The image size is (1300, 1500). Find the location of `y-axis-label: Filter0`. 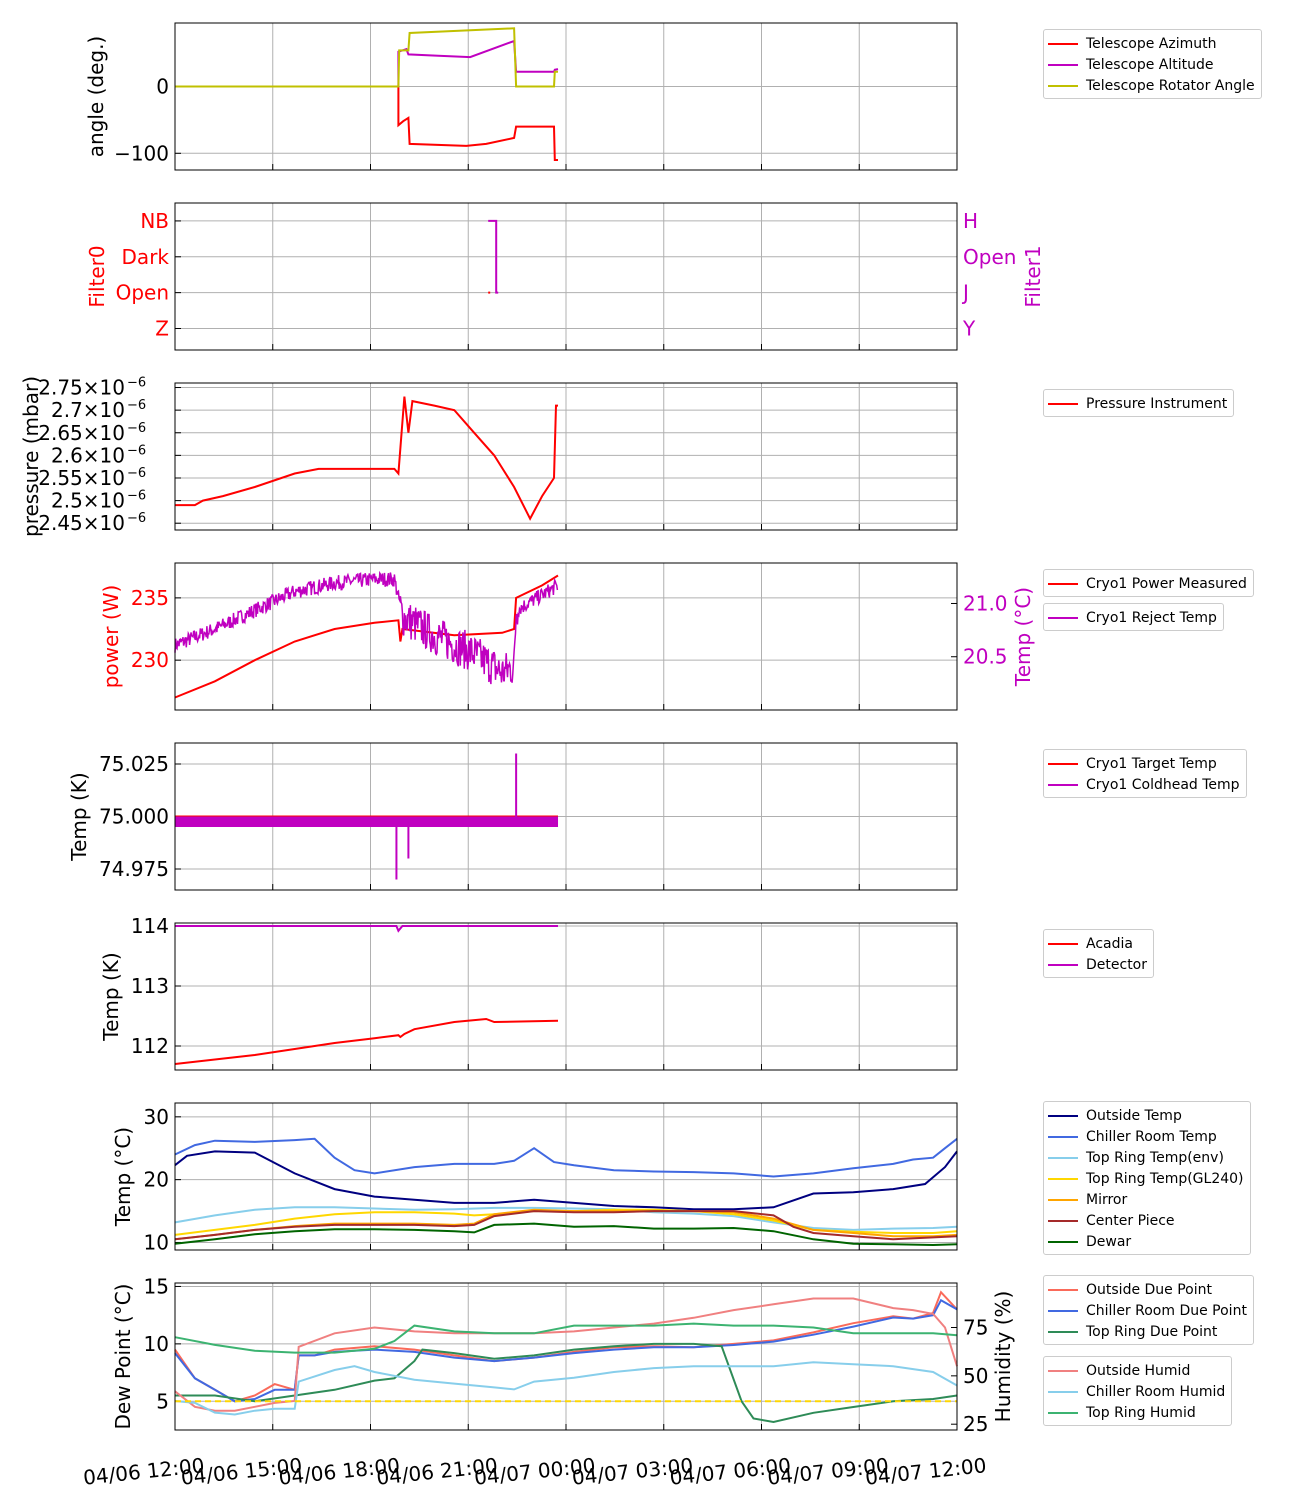

y-axis-label: Filter0 is located at coordinates (97, 276).